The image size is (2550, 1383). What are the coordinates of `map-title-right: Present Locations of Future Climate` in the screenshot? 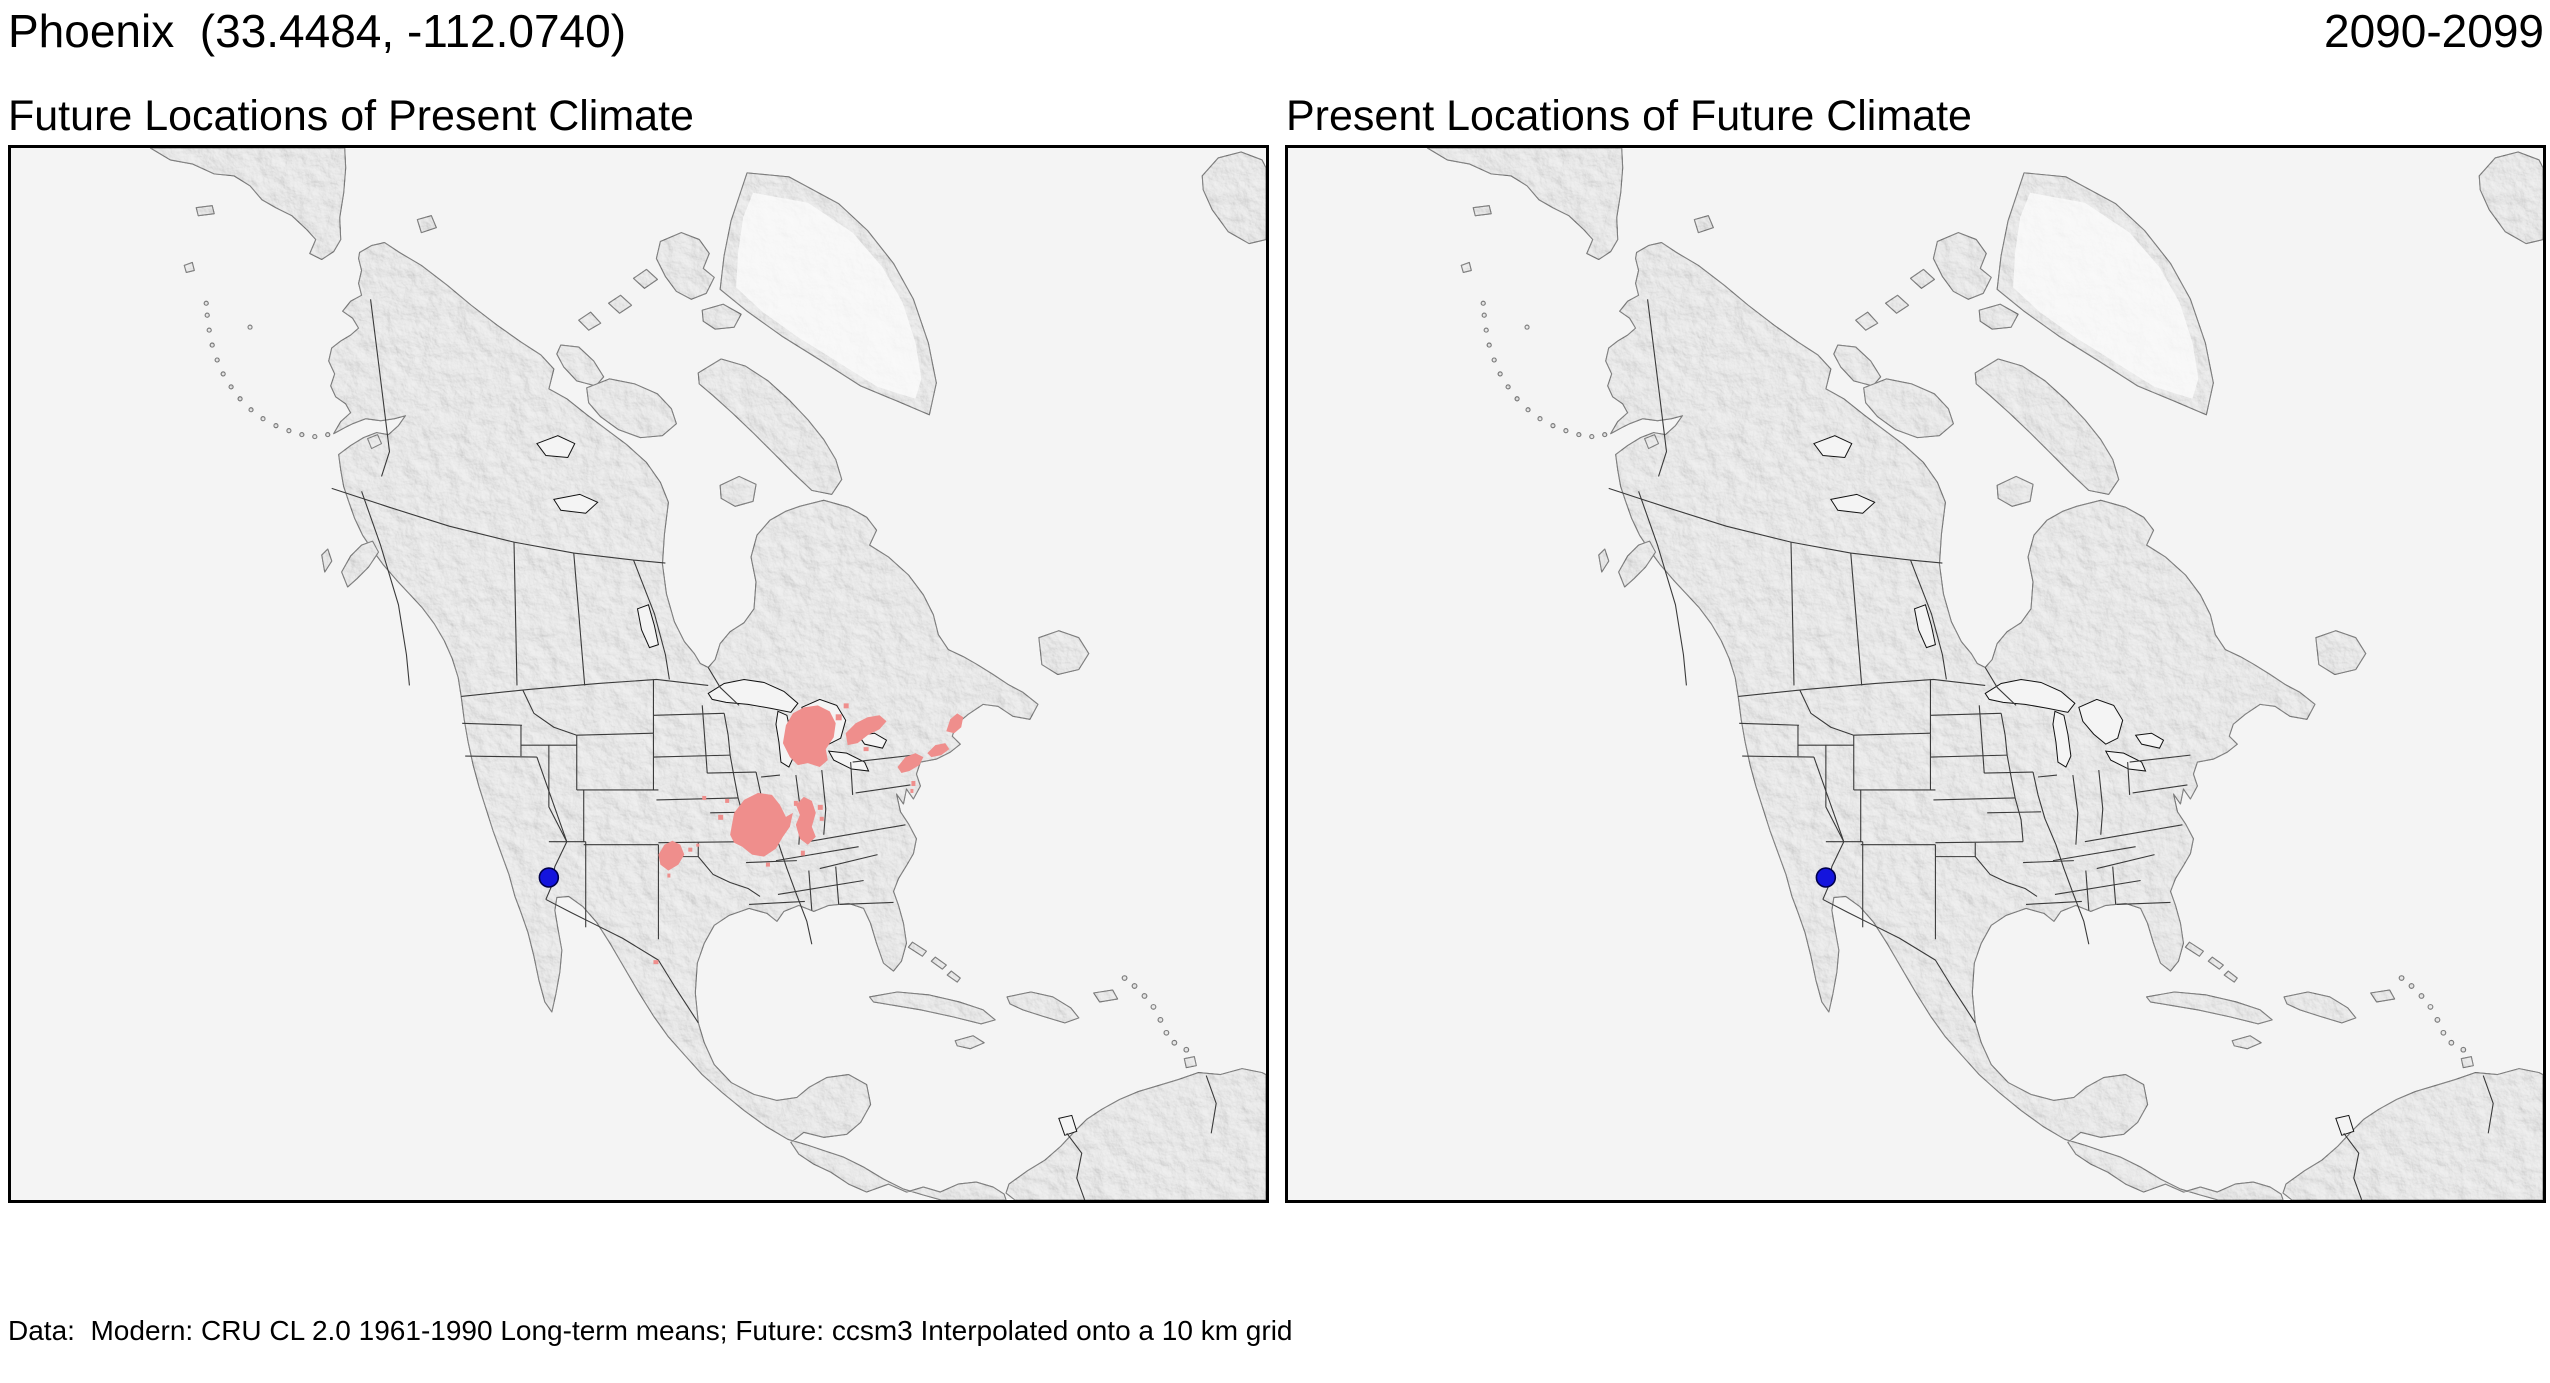 It's located at (1629, 116).